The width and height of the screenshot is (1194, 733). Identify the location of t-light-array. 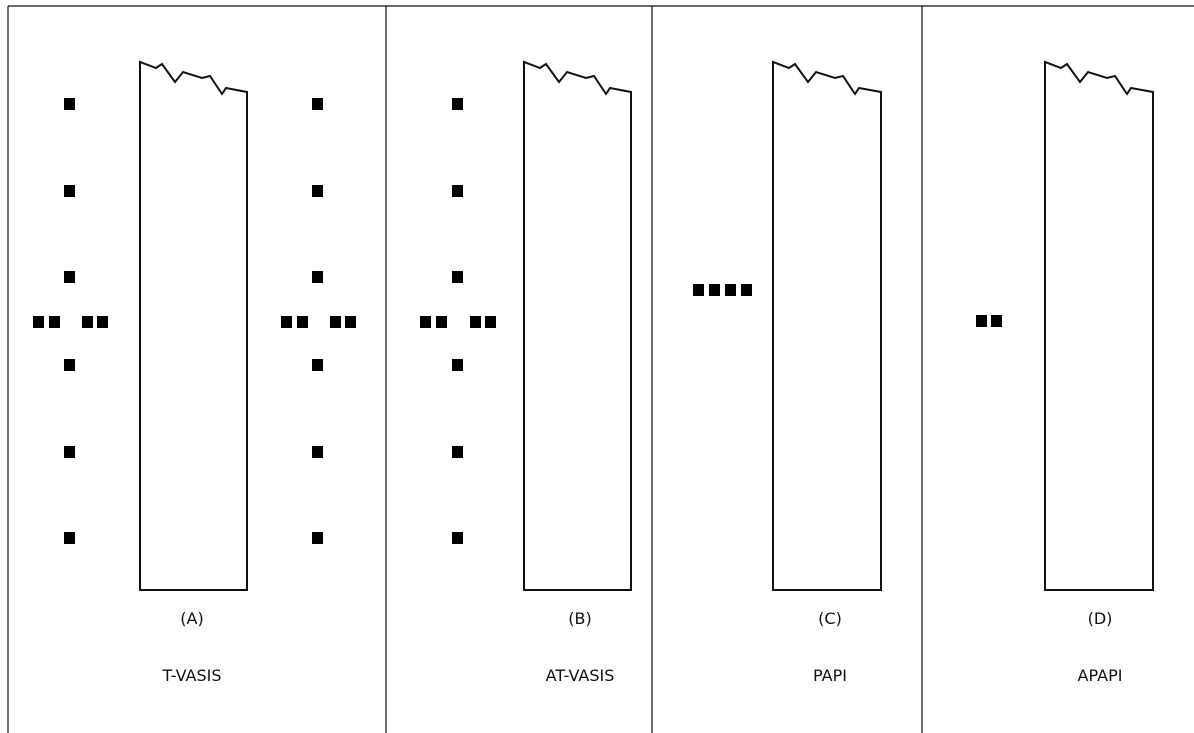
(458, 321).